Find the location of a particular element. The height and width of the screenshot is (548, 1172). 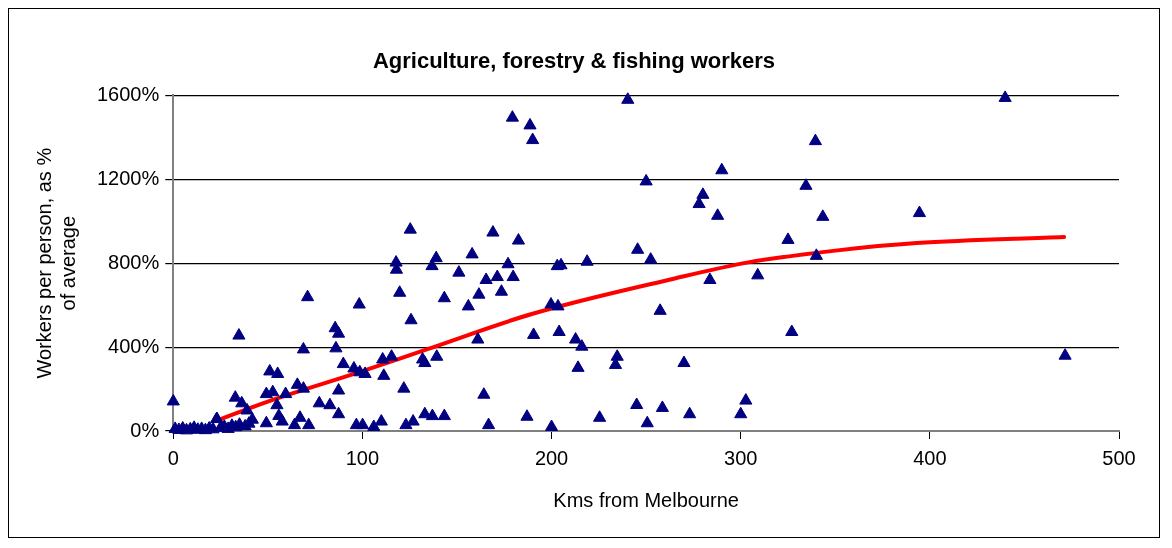

y-tick-label: 1200% is located at coordinates (128, 177).